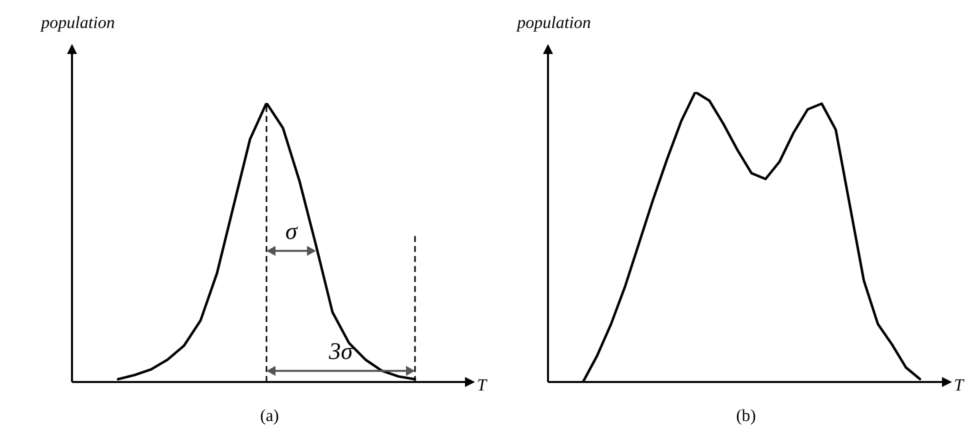 The width and height of the screenshot is (976, 446). I want to click on text: (b), so click(746, 415).